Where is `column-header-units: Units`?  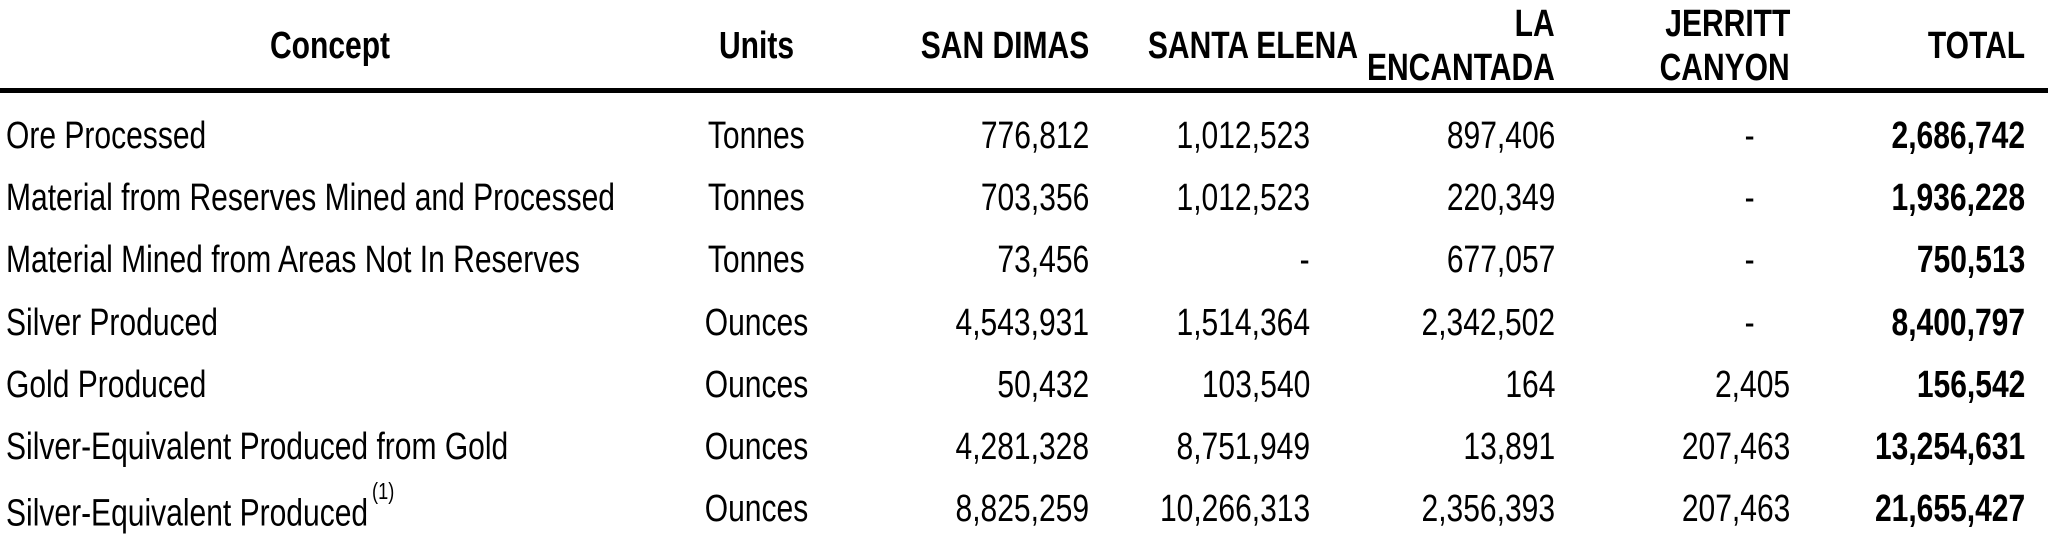
column-header-units: Units is located at coordinates (756, 46).